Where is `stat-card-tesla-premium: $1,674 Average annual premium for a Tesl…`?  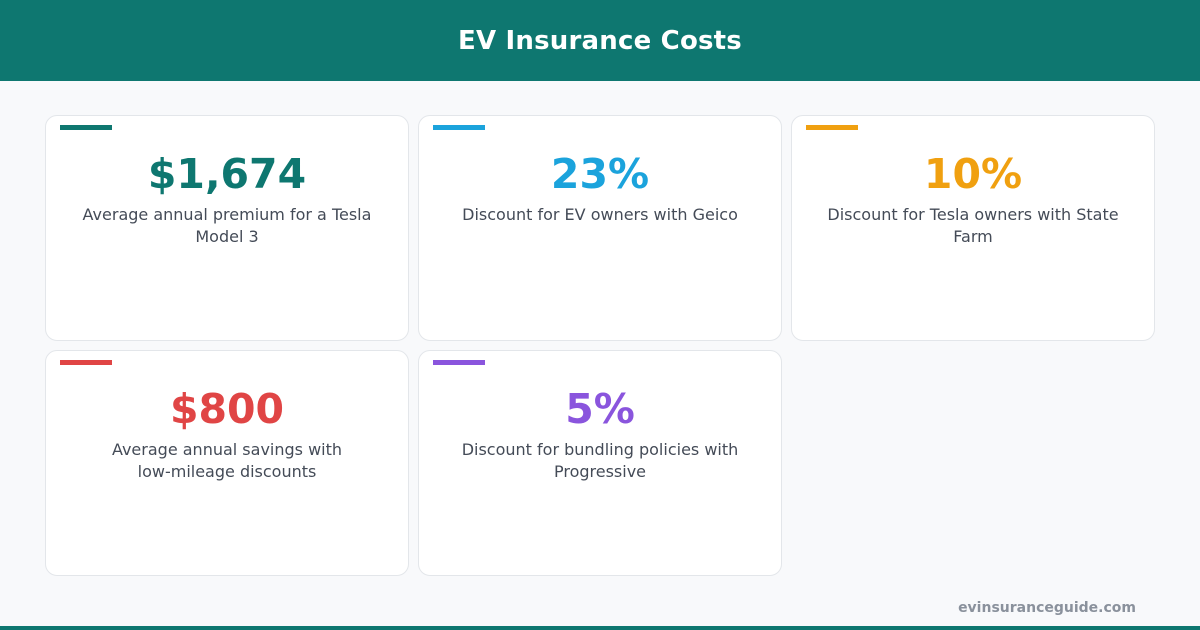 stat-card-tesla-premium: $1,674 Average annual premium for a Tesl… is located at coordinates (227, 228).